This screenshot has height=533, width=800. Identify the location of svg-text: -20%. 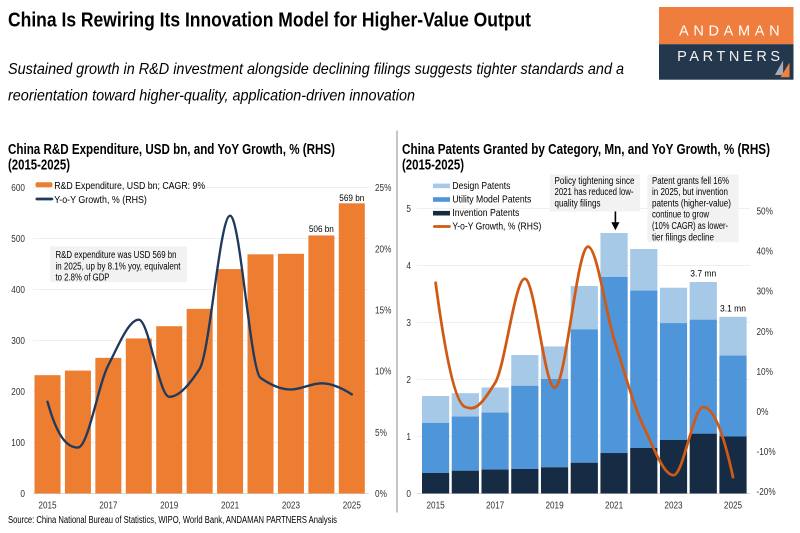
(766, 492).